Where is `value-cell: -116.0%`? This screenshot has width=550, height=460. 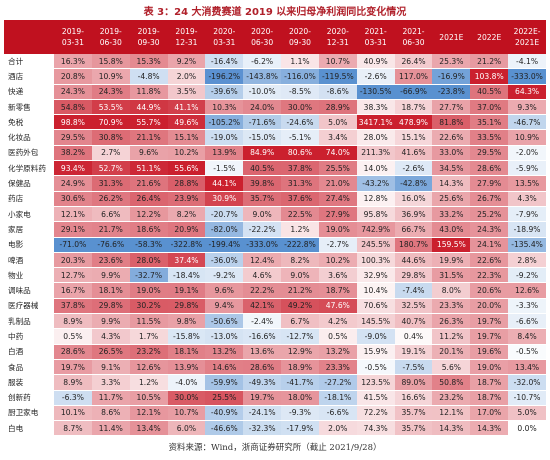 value-cell: -116.0% is located at coordinates (300, 76).